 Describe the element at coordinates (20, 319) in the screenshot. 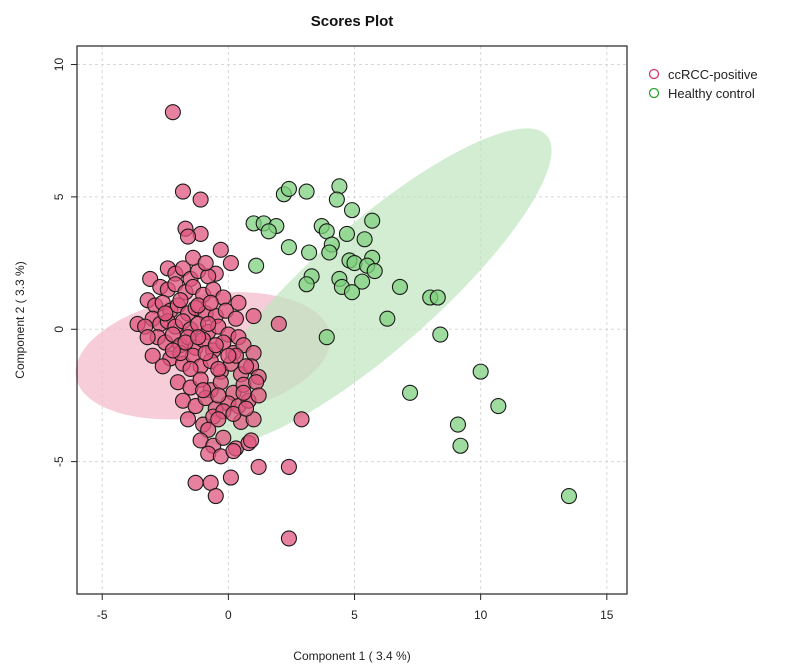

I see `y-axis-label: Component 2 ( 3.3 %)` at that location.